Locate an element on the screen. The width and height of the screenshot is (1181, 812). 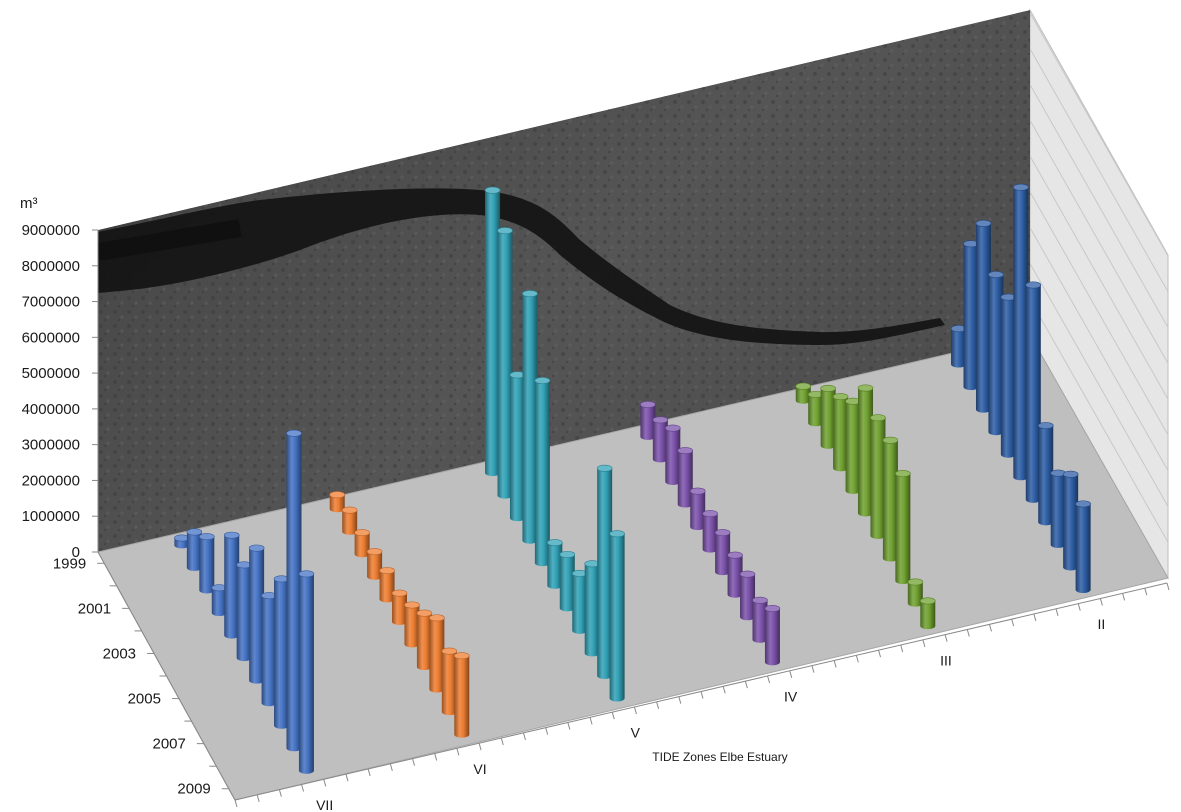
bar-III-2005 is located at coordinates (878, 476).